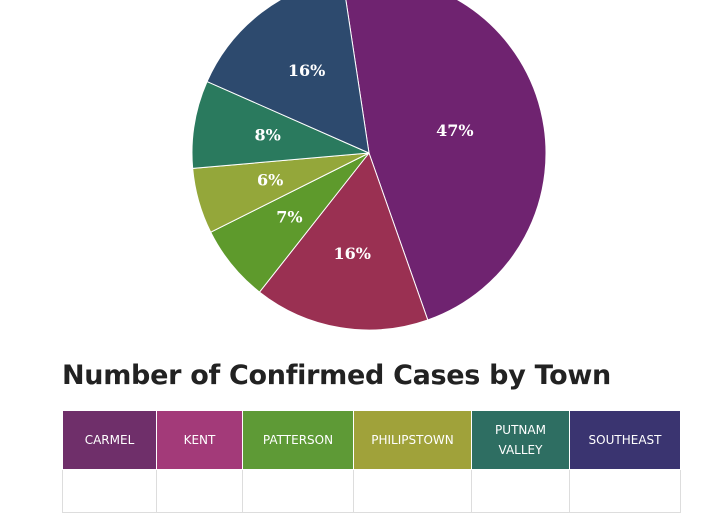 The width and height of the screenshot is (720, 513). I want to click on table-row, so click(371, 491).